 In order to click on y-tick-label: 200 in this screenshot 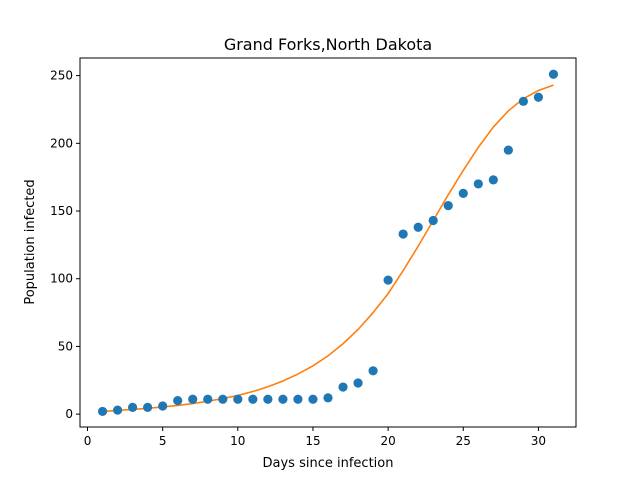, I will do `click(61, 143)`.